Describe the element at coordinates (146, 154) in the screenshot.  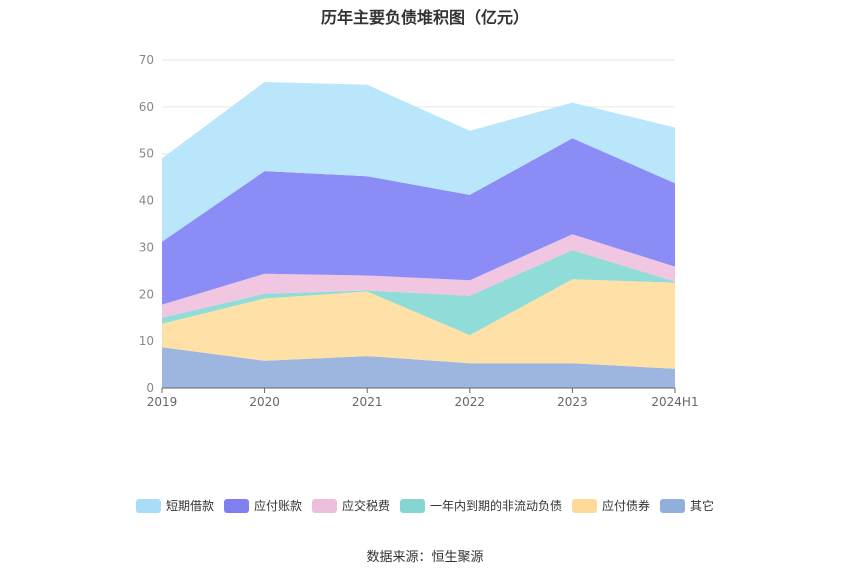
I see `y-tick-label: 50` at that location.